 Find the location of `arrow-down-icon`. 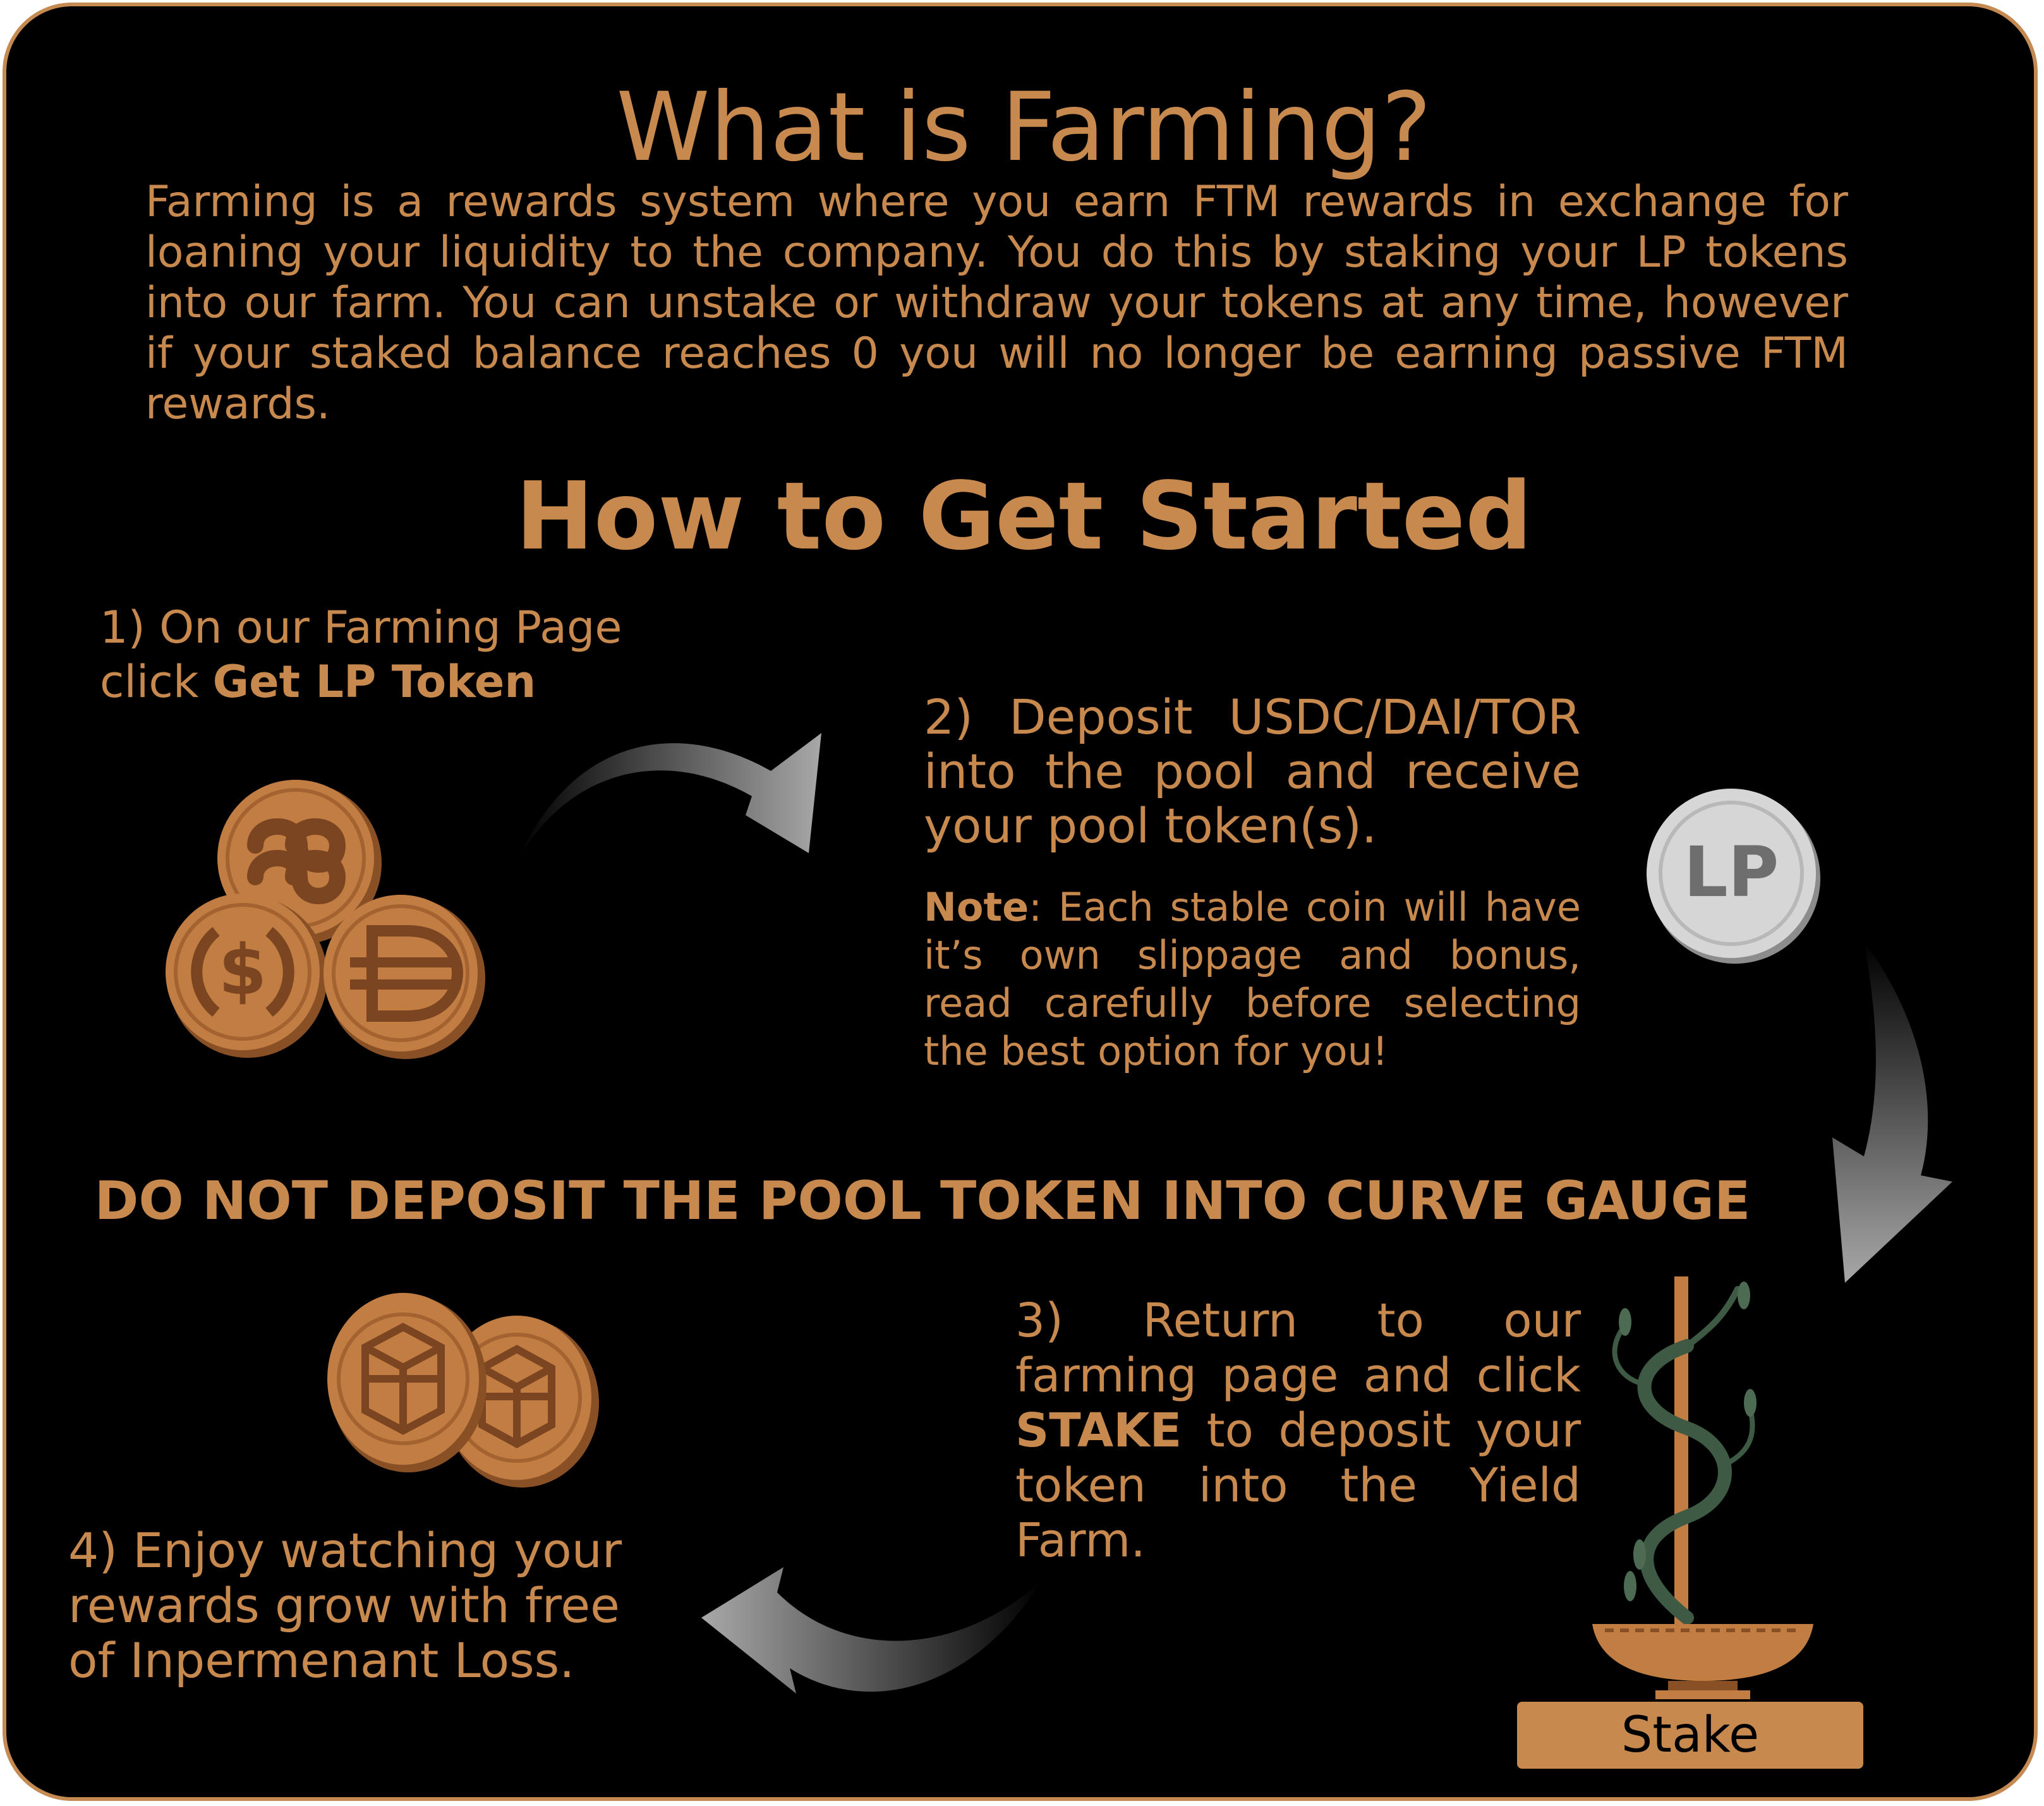

arrow-down-icon is located at coordinates (1892, 1112).